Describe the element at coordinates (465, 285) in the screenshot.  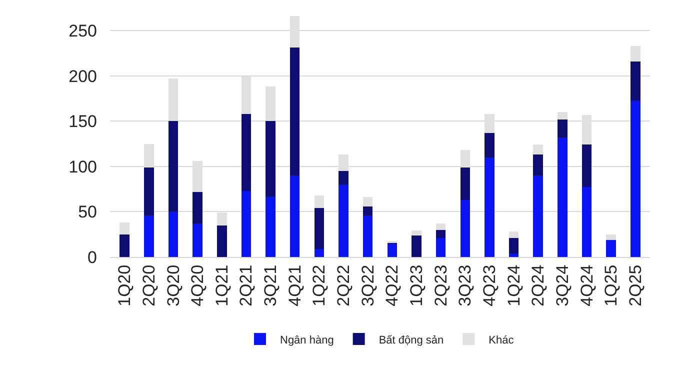
I see `x-tick-label: 3Q23` at that location.